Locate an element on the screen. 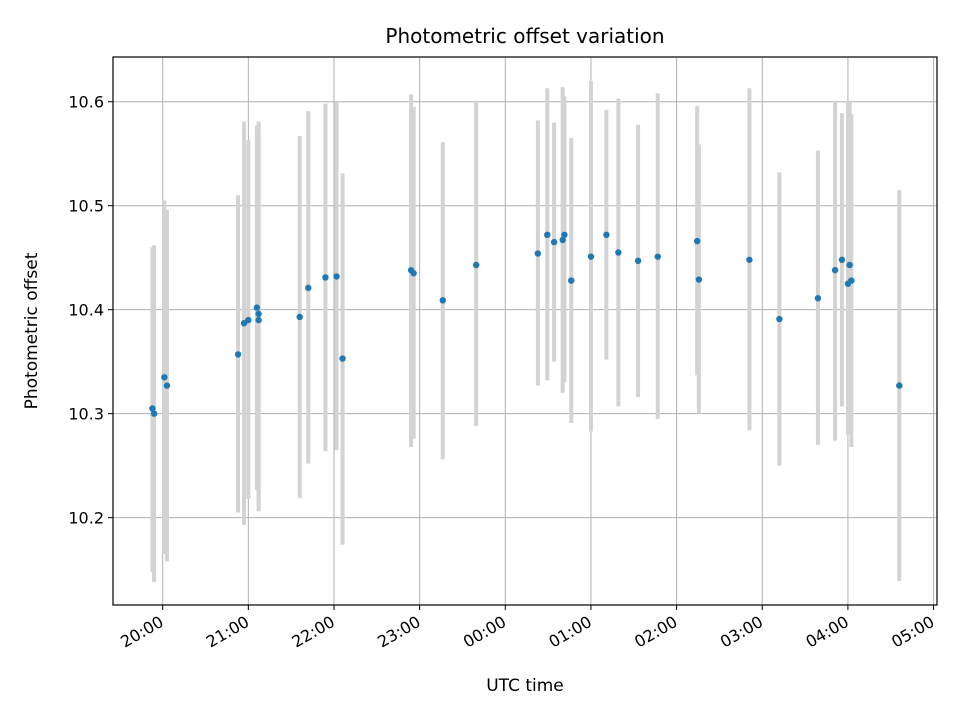 Image resolution: width=960 pixels, height=720 pixels. y-axis-title: Photometric offset is located at coordinates (32, 330).